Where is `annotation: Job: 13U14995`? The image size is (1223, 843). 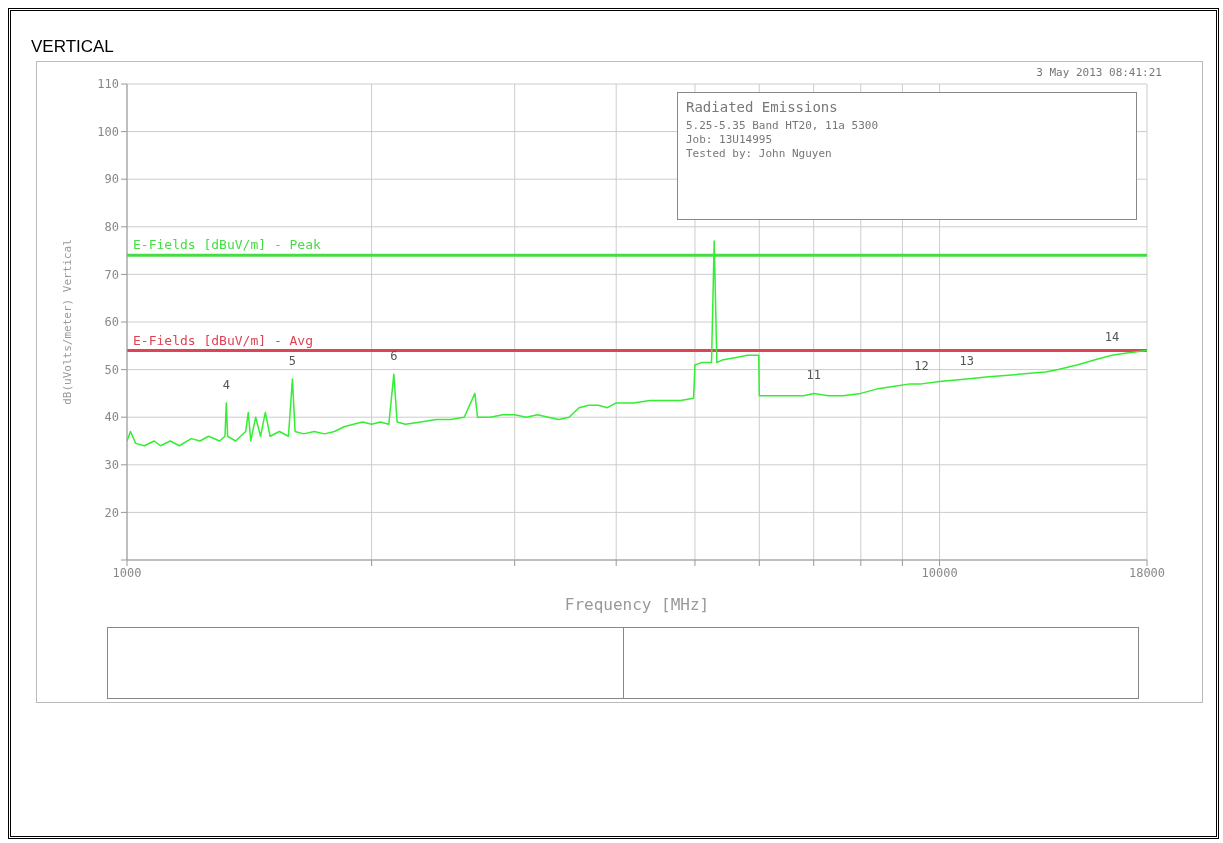
annotation: Job: 13U14995 is located at coordinates (730, 140).